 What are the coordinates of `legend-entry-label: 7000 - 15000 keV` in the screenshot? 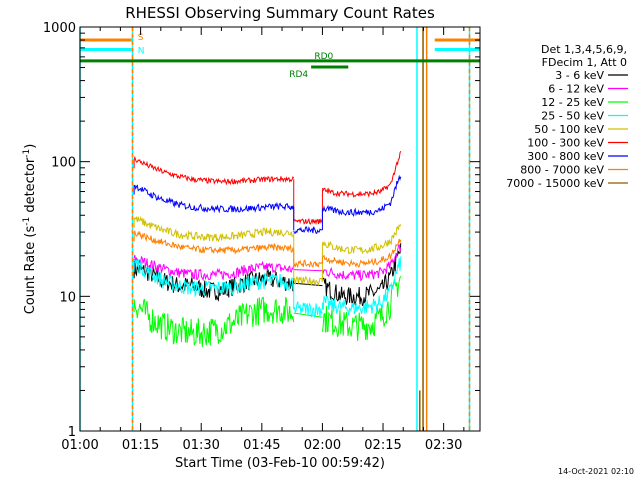 It's located at (555, 183).